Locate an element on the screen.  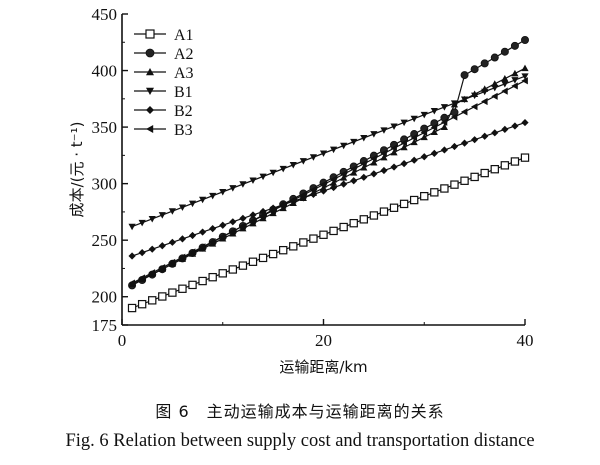
y-tick-label: 300 is located at coordinates (105, 184).